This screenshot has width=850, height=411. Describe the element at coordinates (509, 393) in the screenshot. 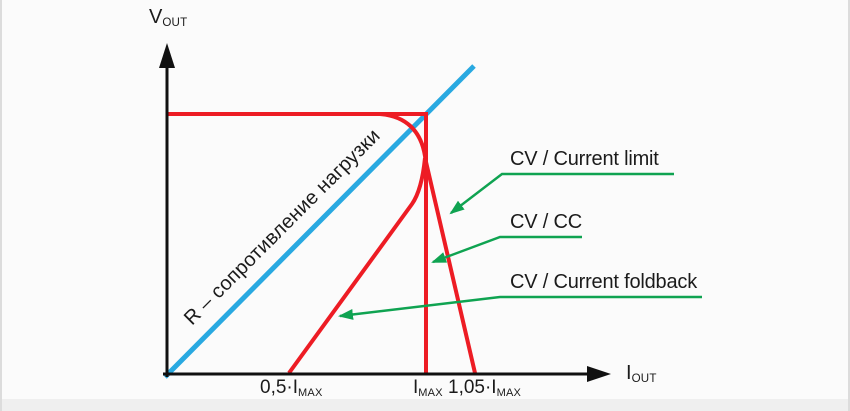

I see `tick-105-imax-sub: MAX` at that location.